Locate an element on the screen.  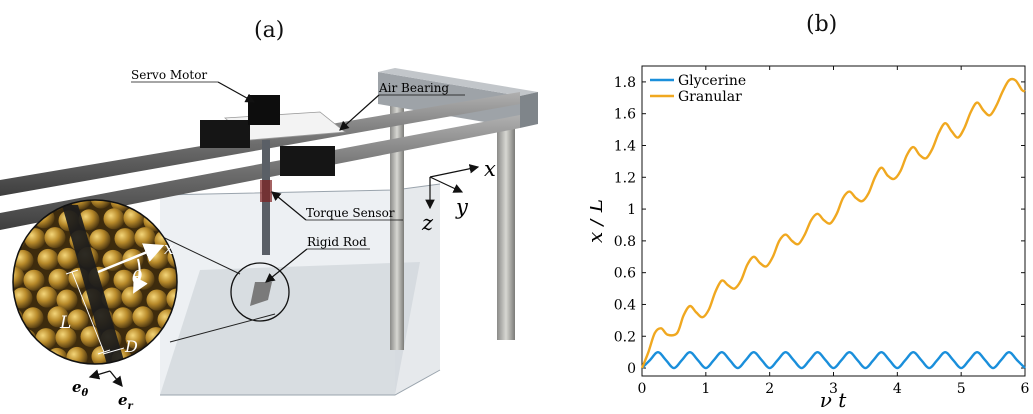
y-tick-label: 0 is located at coordinates (631, 369).